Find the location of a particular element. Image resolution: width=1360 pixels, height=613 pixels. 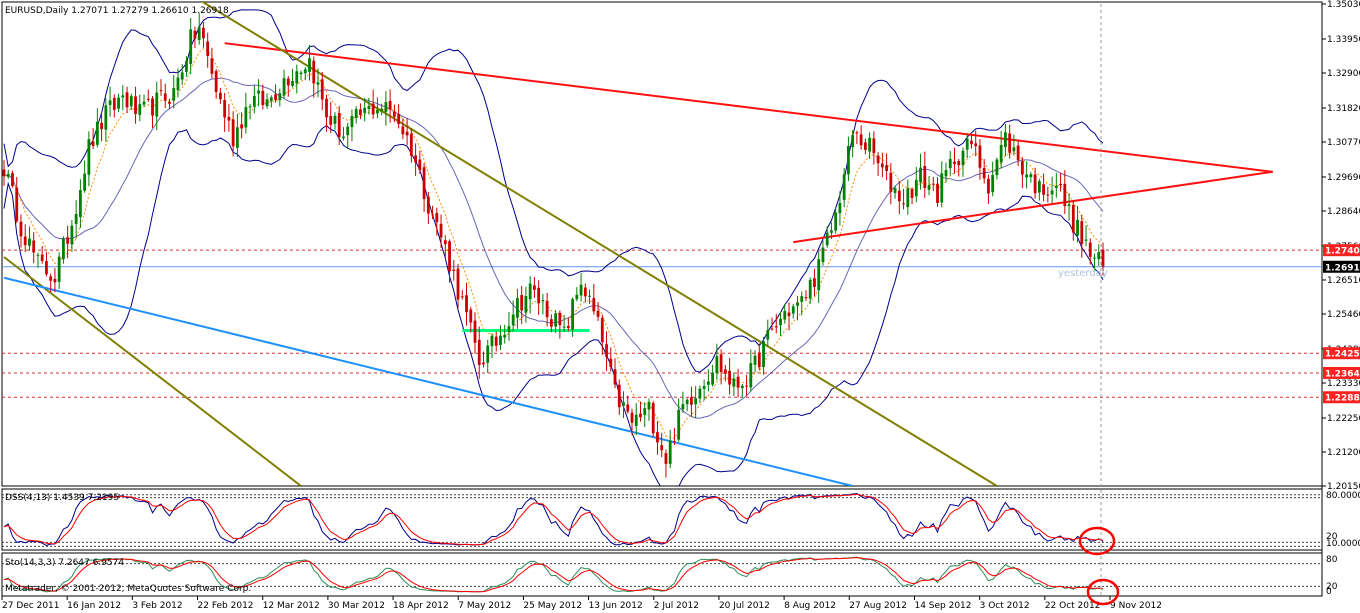

dss-label: DSS(4,13) 1.4539 7.2195 is located at coordinates (62, 498).